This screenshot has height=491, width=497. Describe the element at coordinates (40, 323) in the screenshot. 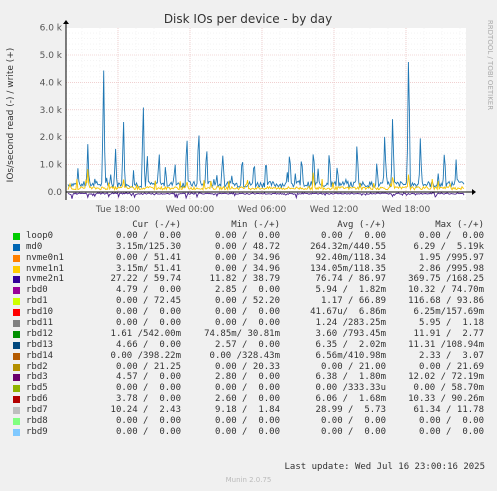

I see `legend-name: rbd11` at that location.